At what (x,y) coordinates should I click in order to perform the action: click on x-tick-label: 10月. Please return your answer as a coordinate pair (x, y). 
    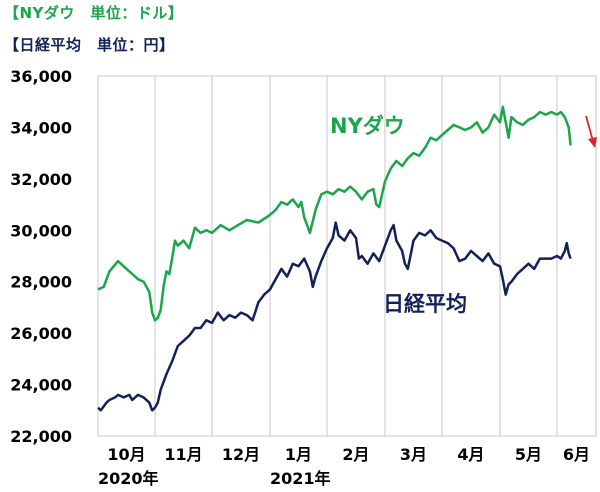
    Looking at the image, I should click on (126, 454).